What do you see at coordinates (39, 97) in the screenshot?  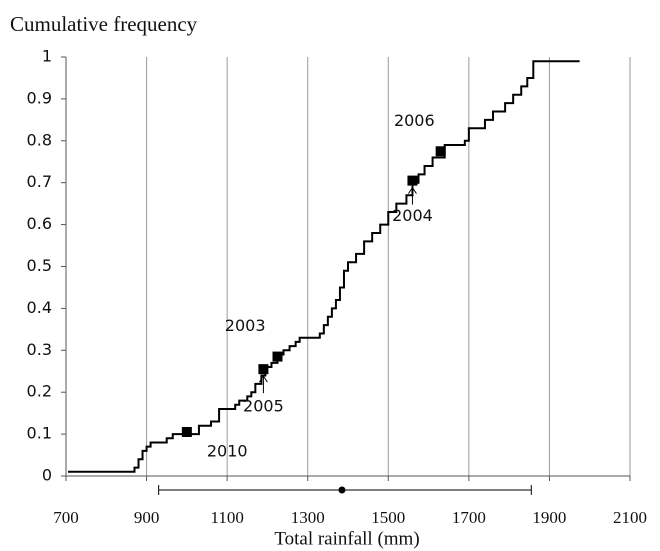 I see `y-tick-label: 0.9` at bounding box center [39, 97].